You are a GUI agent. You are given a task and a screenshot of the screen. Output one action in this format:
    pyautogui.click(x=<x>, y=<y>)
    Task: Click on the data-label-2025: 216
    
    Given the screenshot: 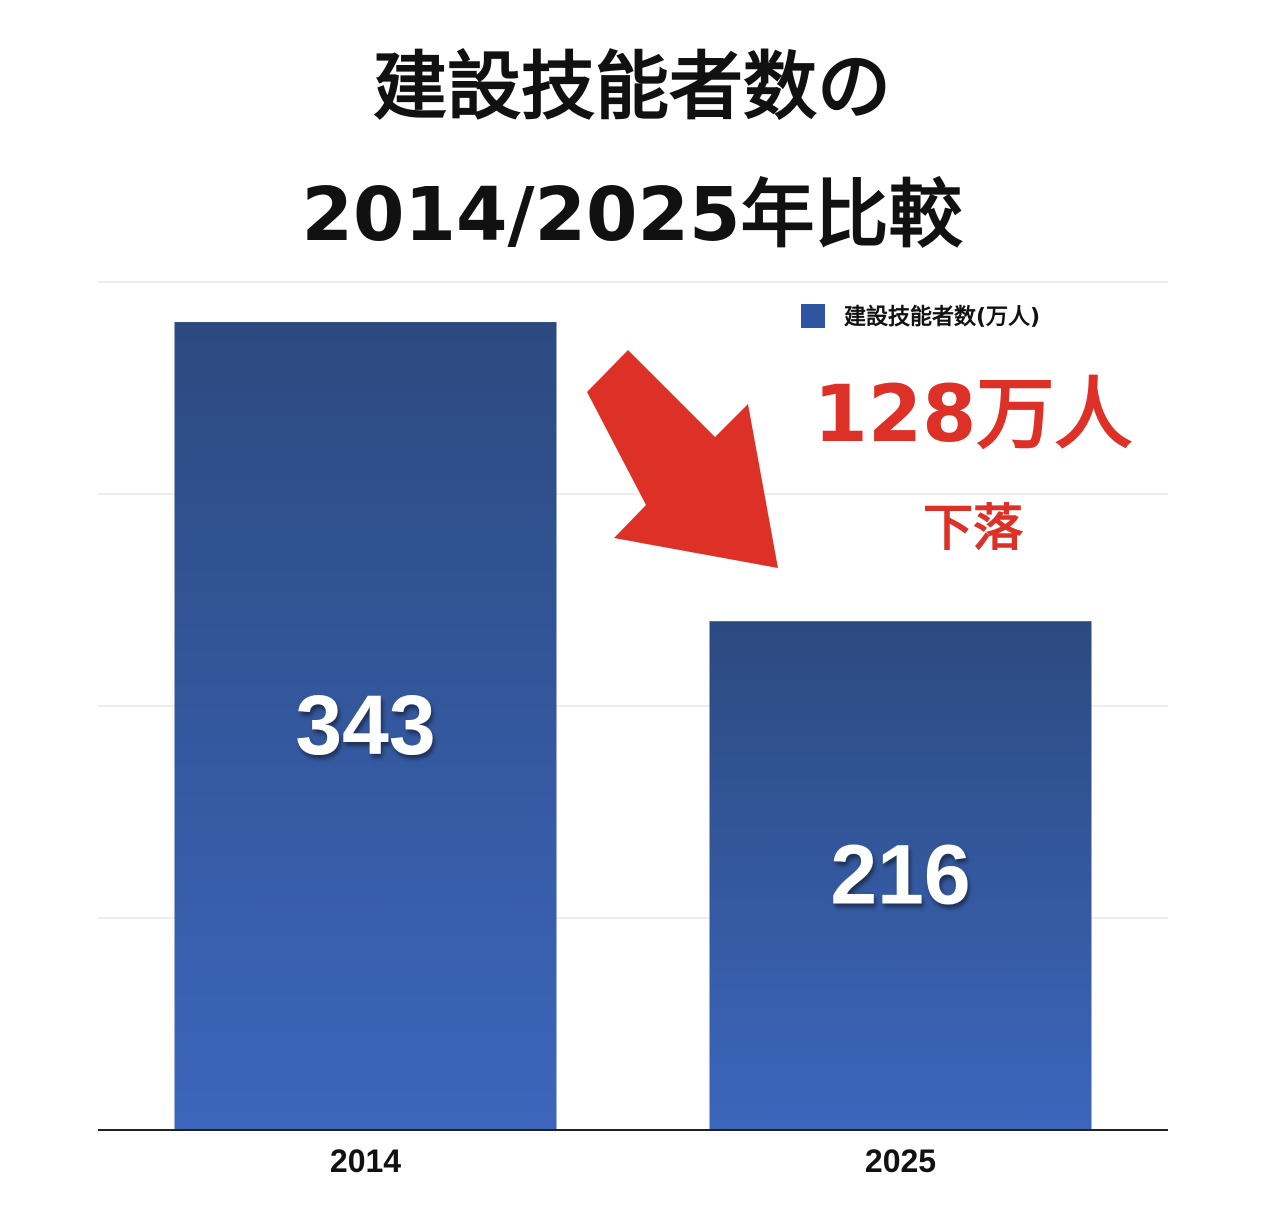 What is the action you would take?
    pyautogui.click(x=900, y=875)
    